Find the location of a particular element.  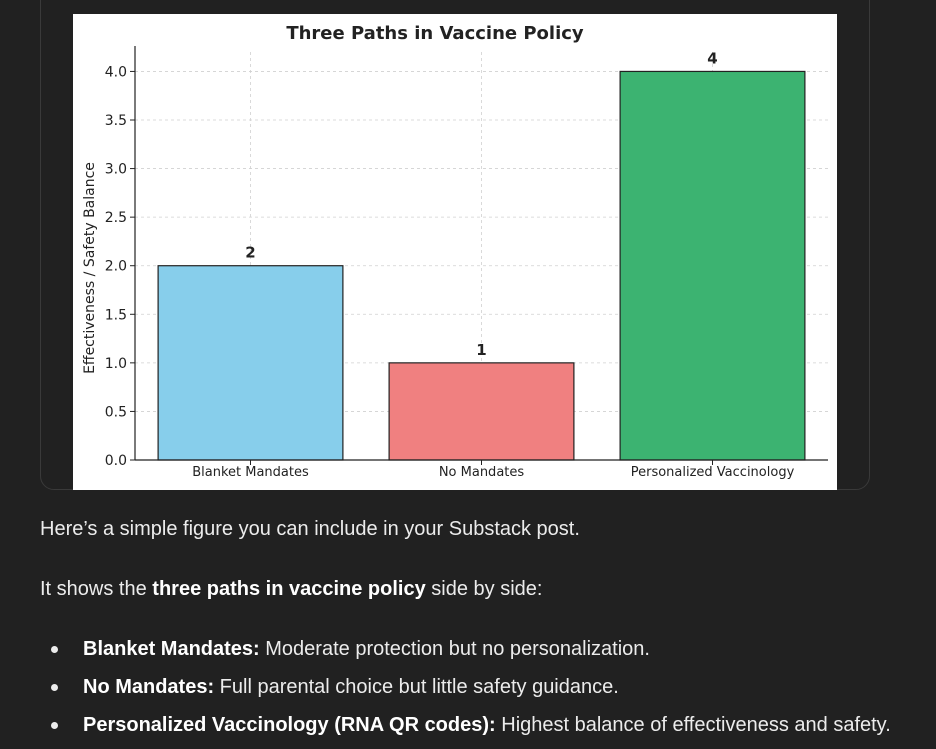

summary-suffix: side by side: is located at coordinates (484, 589).